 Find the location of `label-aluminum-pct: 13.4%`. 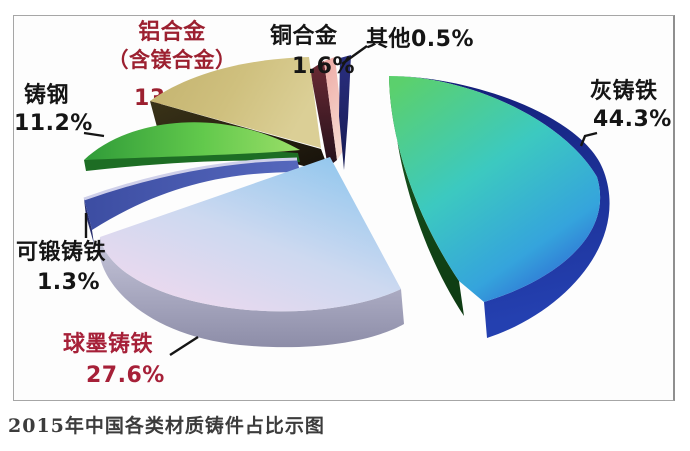

label-aluminum-pct: 13.4% is located at coordinates (173, 98).